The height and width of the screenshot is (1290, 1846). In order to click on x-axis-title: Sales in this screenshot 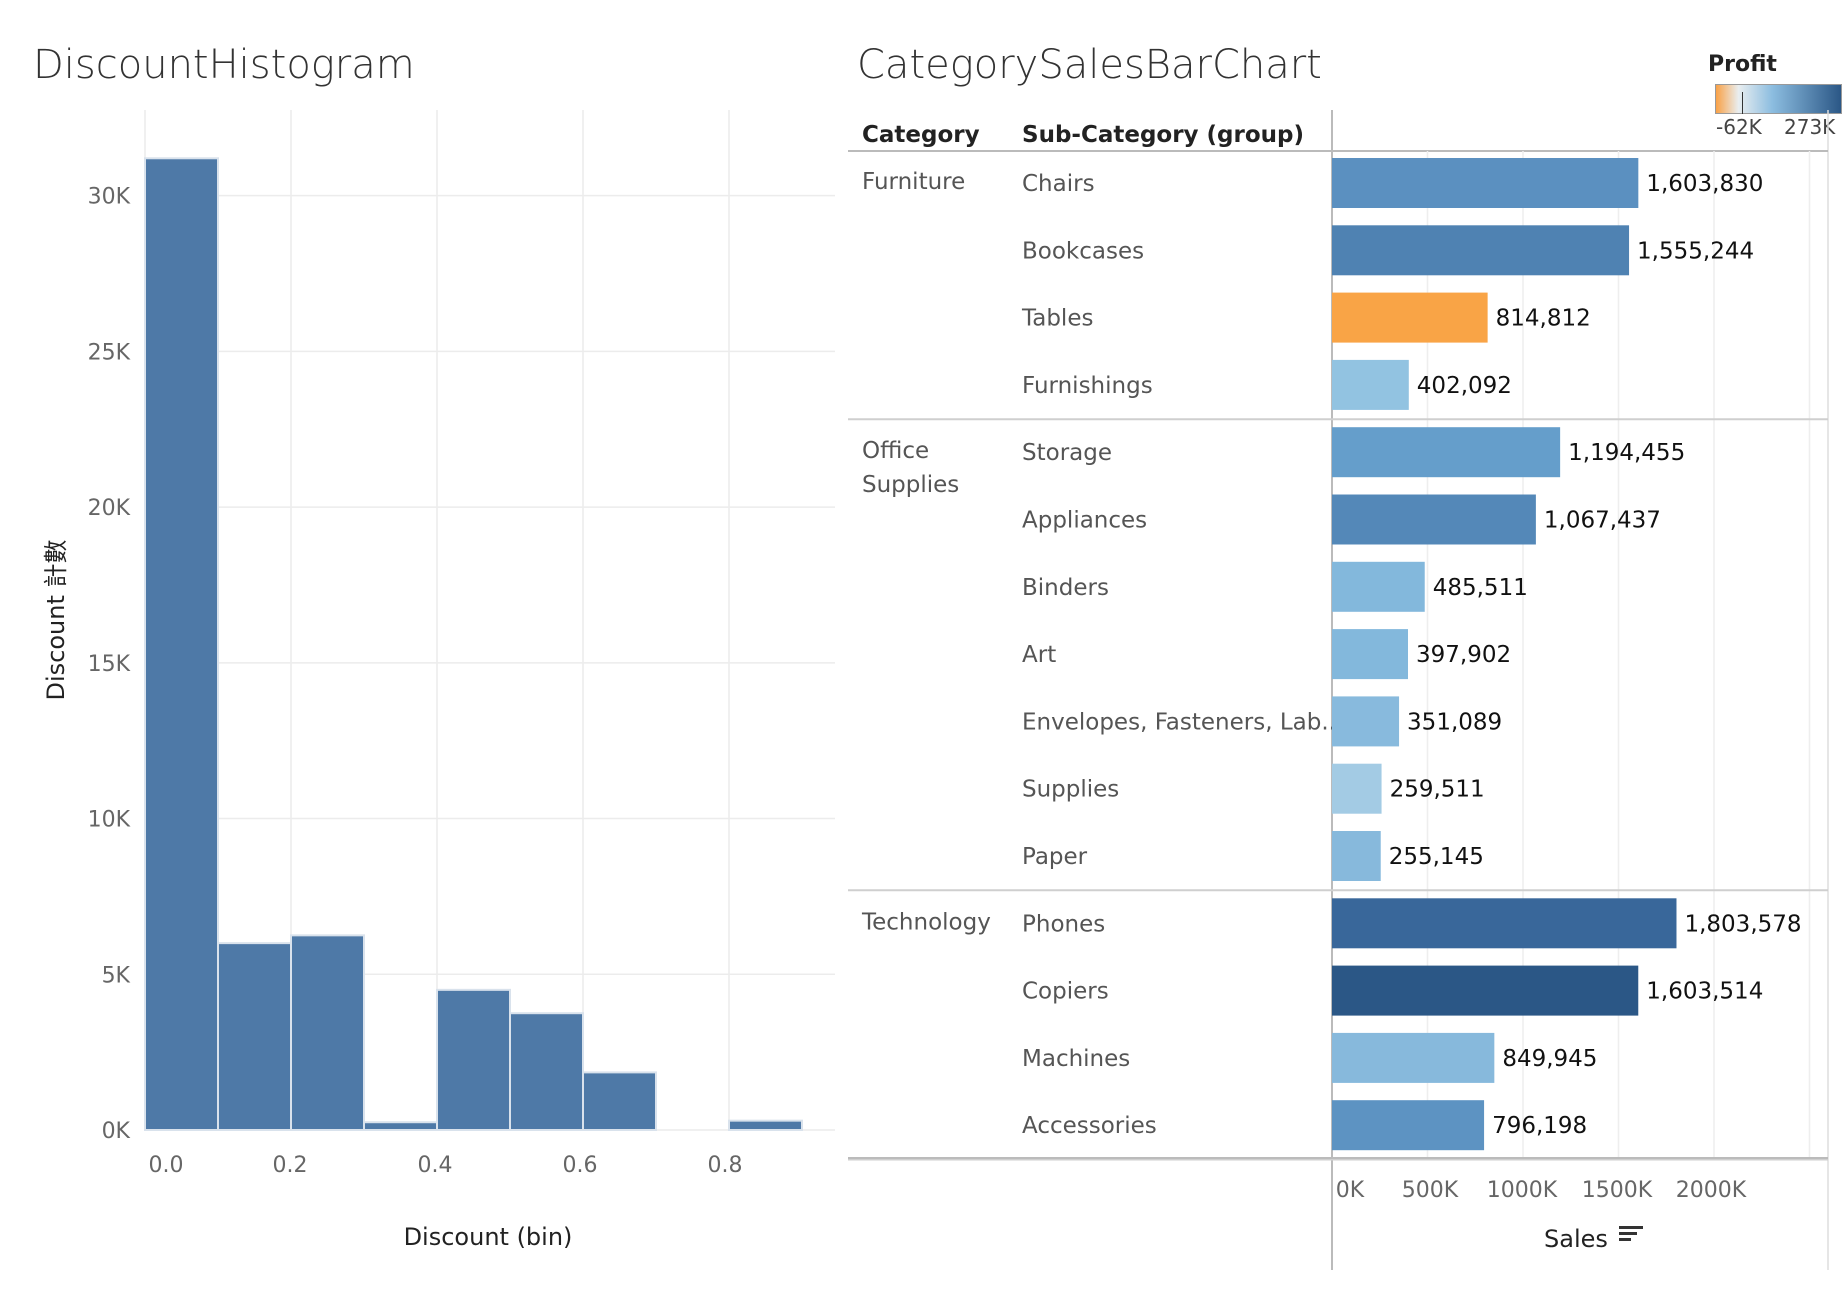, I will do `click(1576, 1239)`.